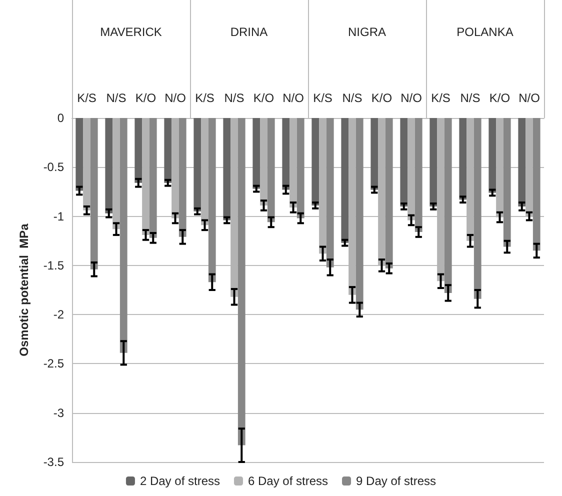  Describe the element at coordinates (288, 481) in the screenshot. I see `legend-label: 6 Day of stress` at that location.